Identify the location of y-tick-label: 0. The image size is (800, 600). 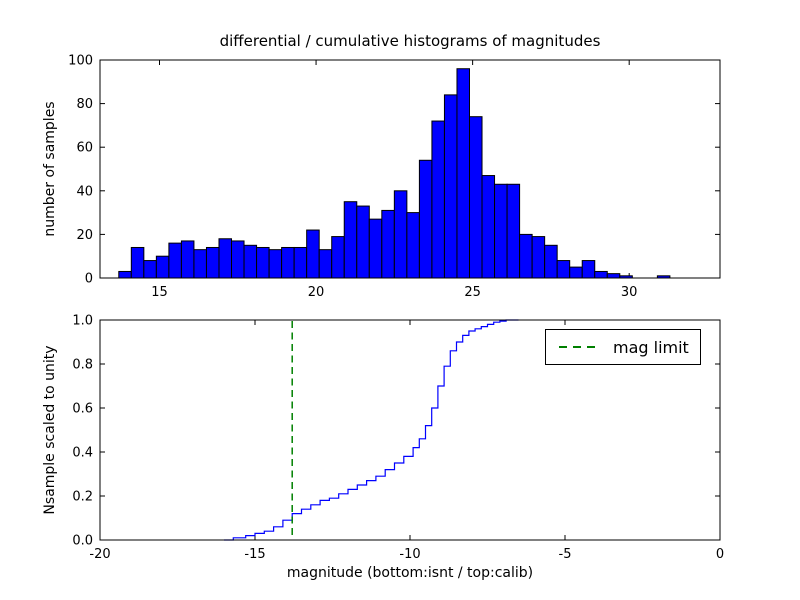
(89, 279).